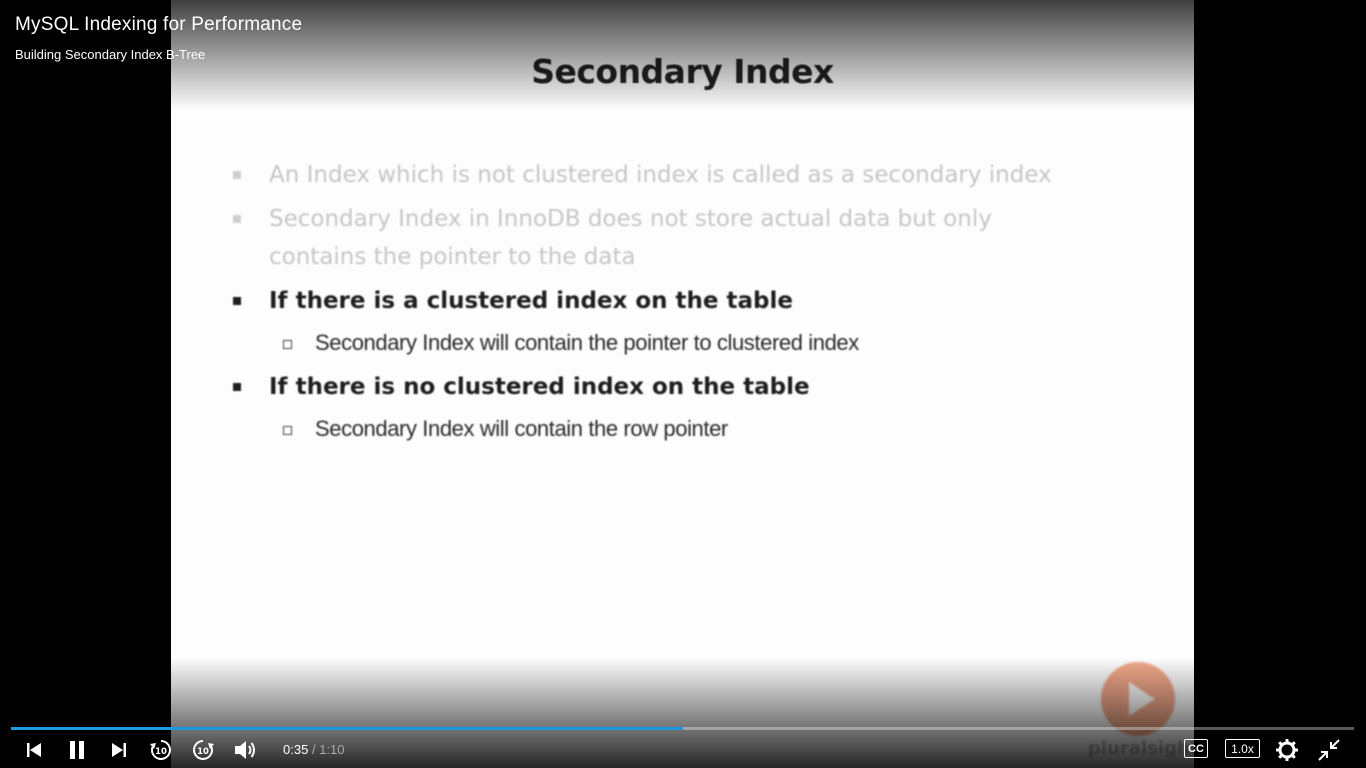 This screenshot has height=768, width=1366. I want to click on volume-icon, so click(245, 750).